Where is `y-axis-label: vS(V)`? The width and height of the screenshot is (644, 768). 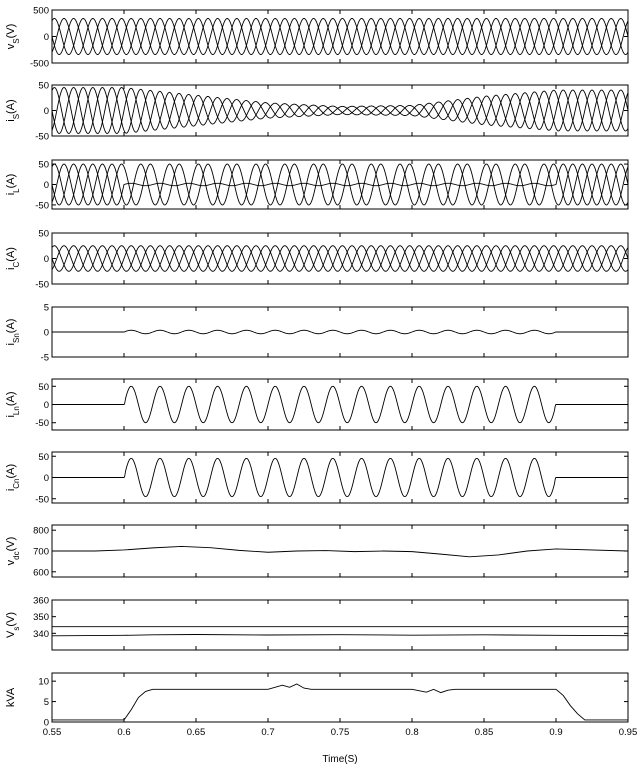
y-axis-label: vS(V) is located at coordinates (13, 37).